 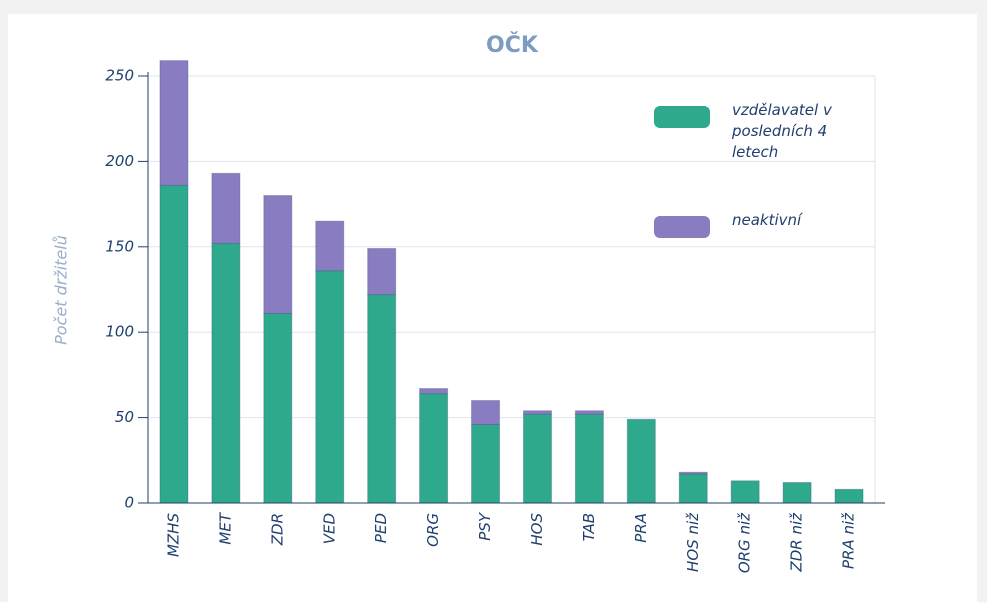 What do you see at coordinates (173, 535) in the screenshot?
I see `x-tick-label: MZHS` at bounding box center [173, 535].